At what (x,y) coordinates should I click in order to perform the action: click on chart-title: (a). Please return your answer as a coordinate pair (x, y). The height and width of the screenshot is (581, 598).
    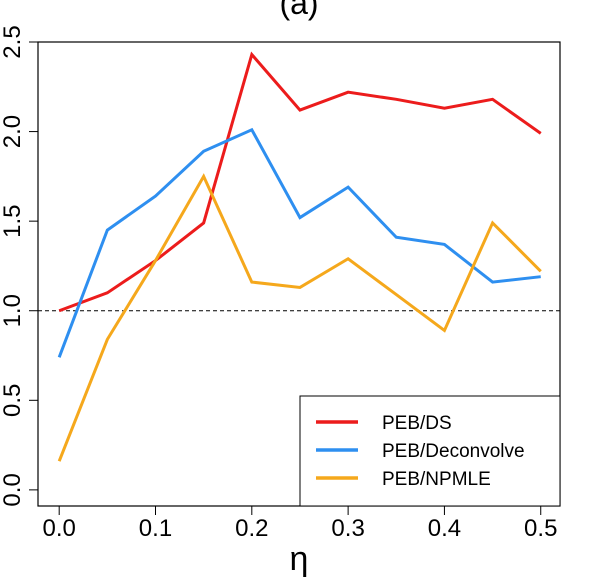
    Looking at the image, I should click on (298, 10).